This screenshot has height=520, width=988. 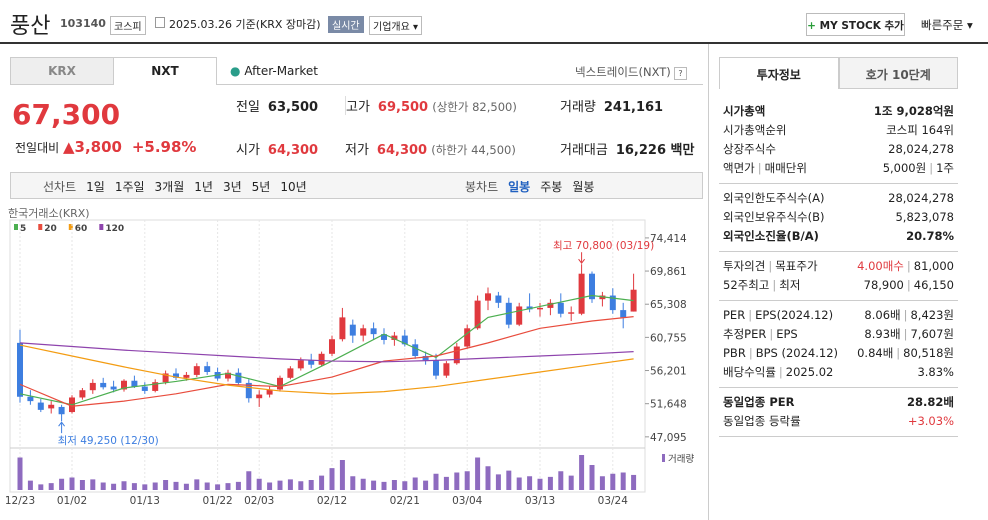 I want to click on period-tab: 주봉, so click(x=551, y=187).